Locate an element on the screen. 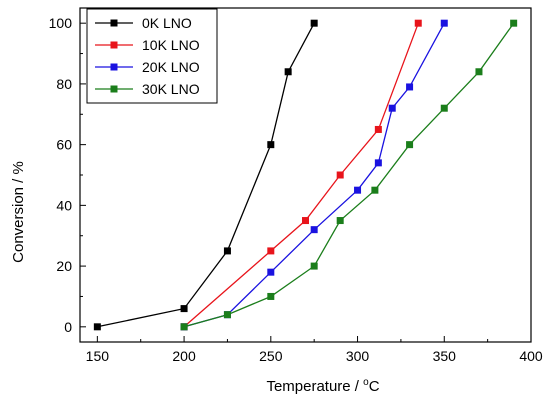 This screenshot has width=550, height=405. x-tick-label: 400 is located at coordinates (531, 356).